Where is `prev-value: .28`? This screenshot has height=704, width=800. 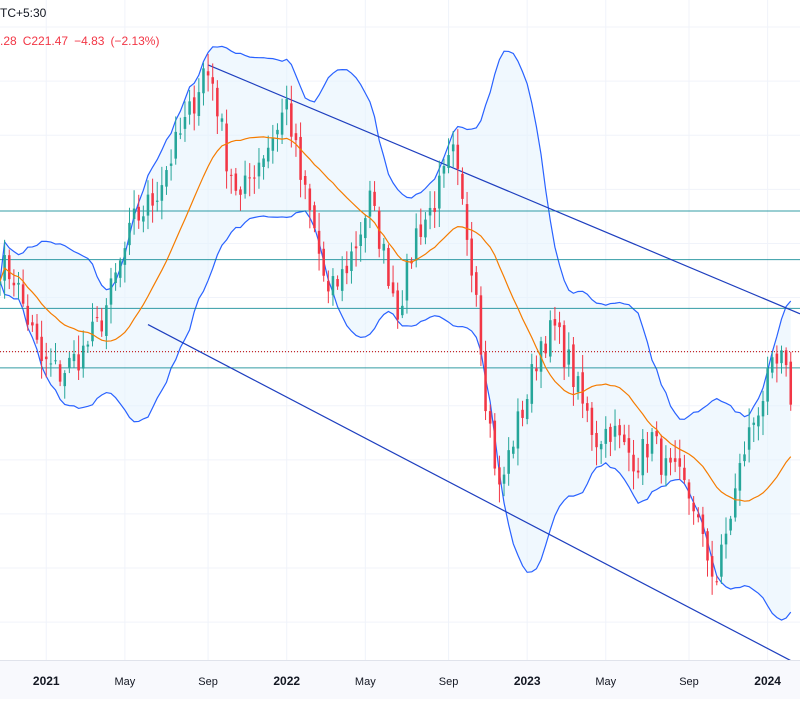
prev-value: .28 is located at coordinates (8, 41).